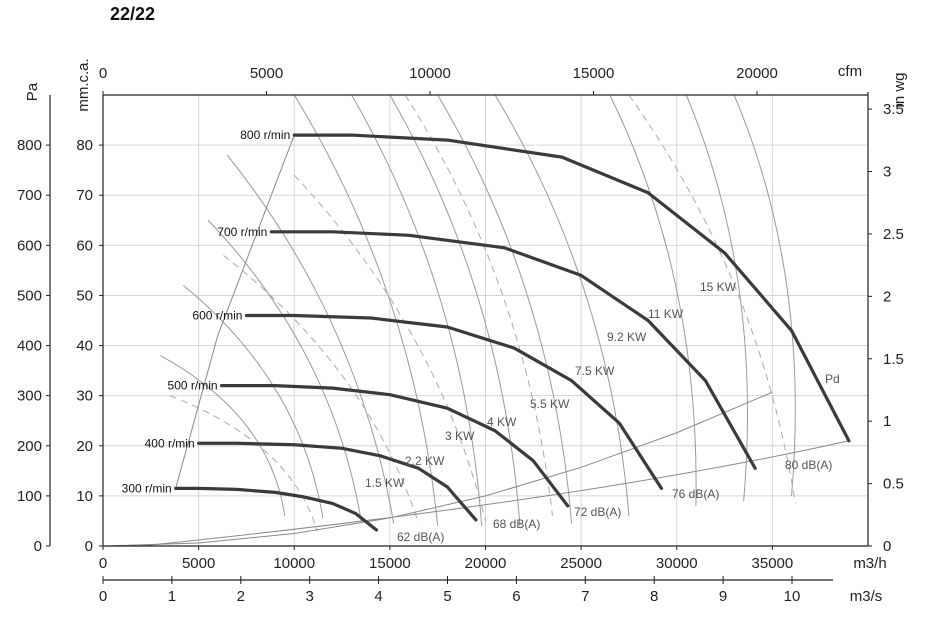  What do you see at coordinates (792, 596) in the screenshot?
I see `m3s-tick-label: 10` at bounding box center [792, 596].